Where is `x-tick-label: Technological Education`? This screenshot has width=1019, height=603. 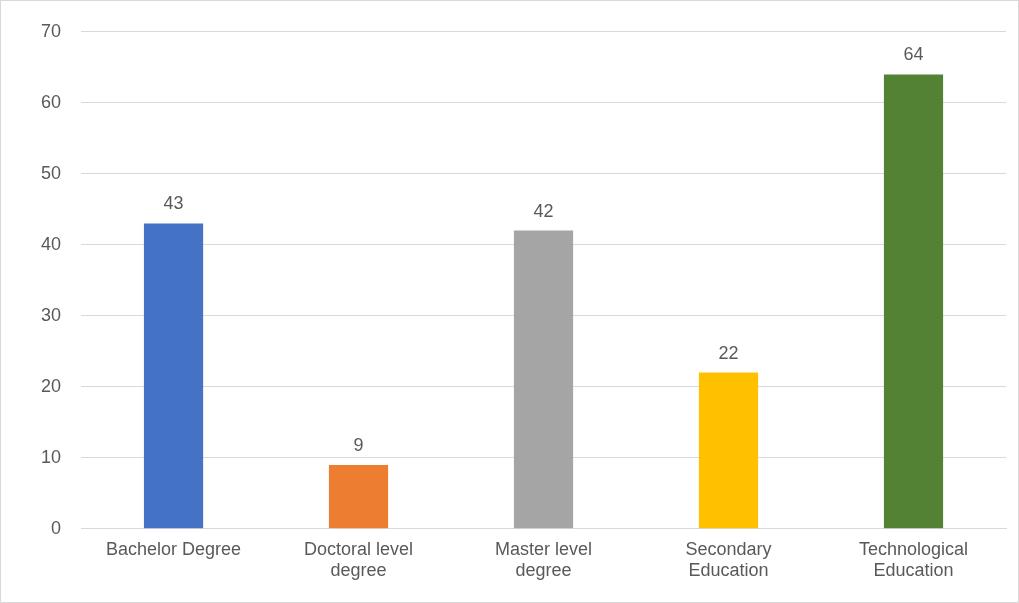 x-tick-label: Technological Education is located at coordinates (913, 559).